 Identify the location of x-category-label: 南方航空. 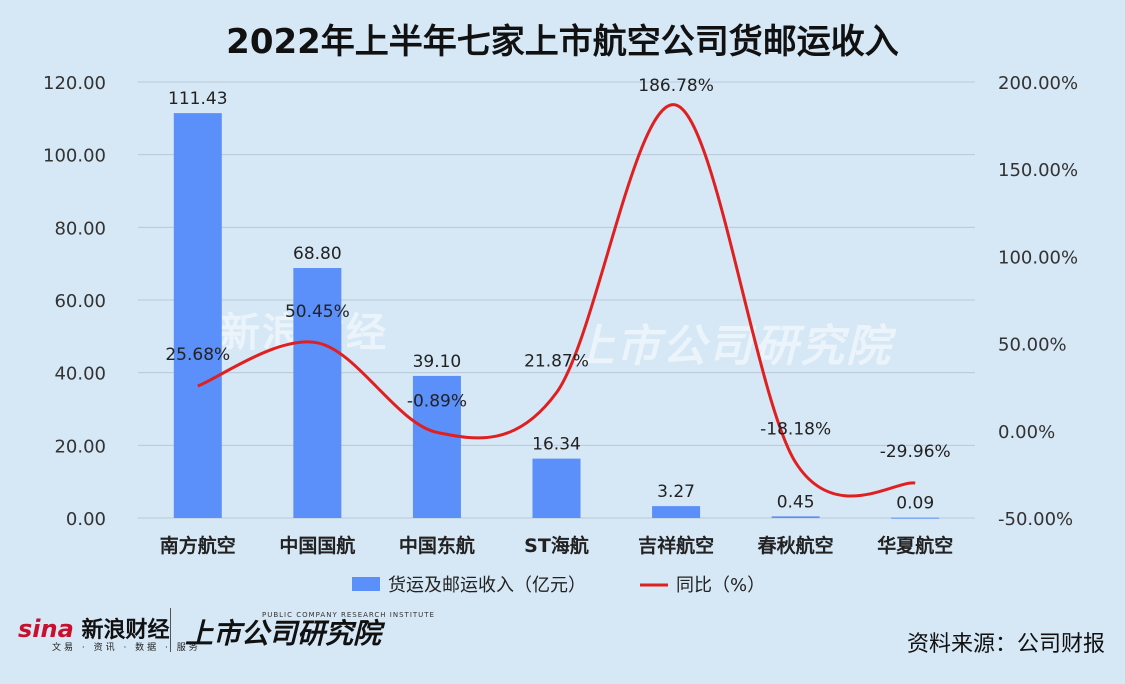
(198, 545).